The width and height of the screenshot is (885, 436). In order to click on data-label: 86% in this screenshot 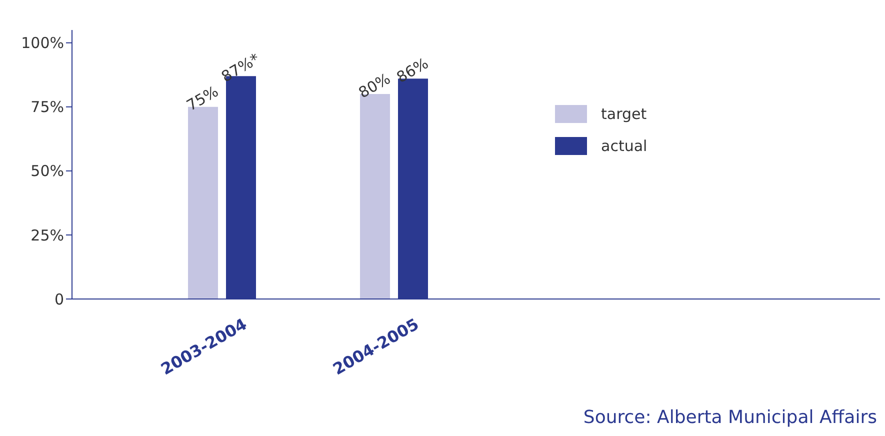, I will do `click(413, 70)`.